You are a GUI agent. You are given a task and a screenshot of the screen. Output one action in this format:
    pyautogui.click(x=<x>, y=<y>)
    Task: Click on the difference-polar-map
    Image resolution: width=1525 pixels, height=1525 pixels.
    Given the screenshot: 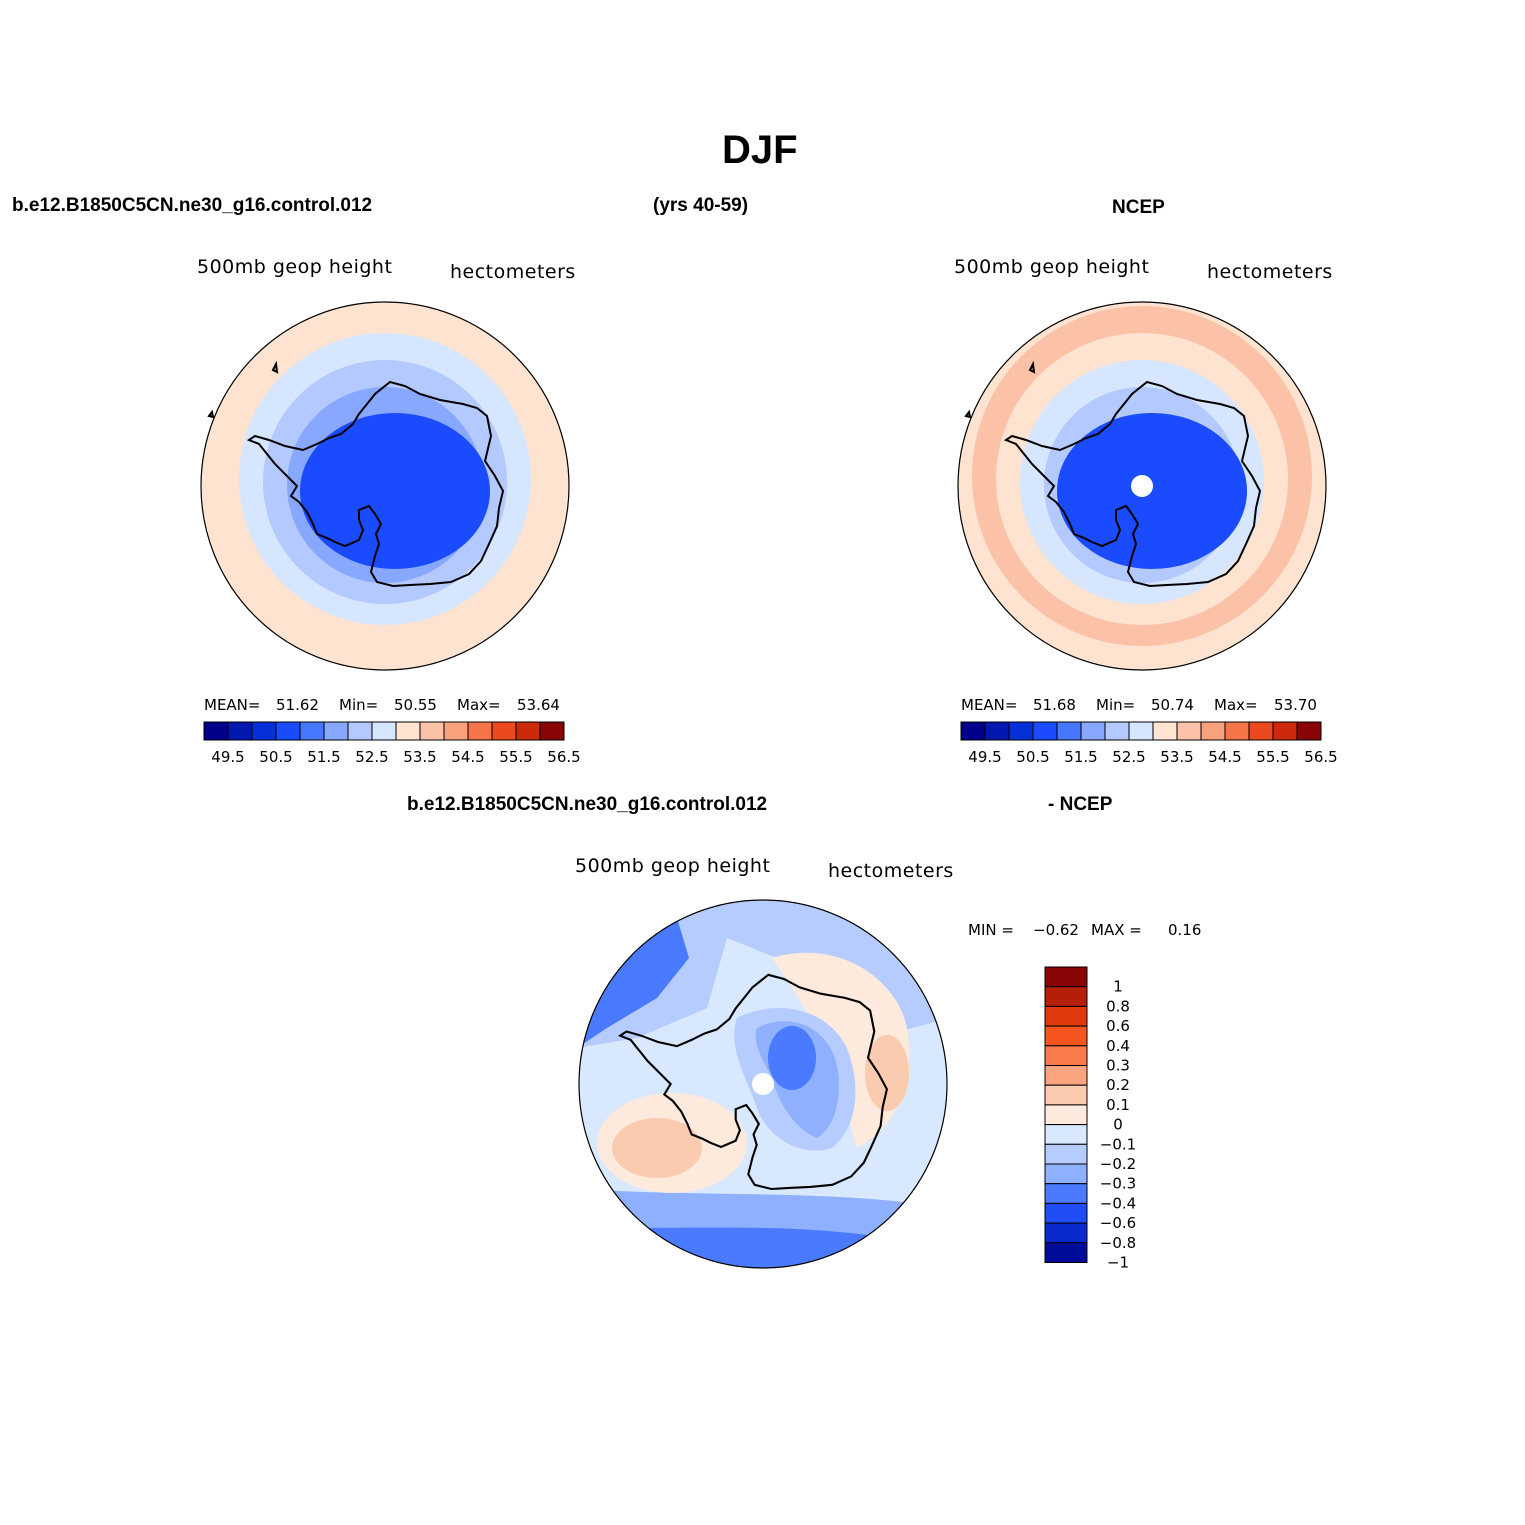 What is the action you would take?
    pyautogui.click(x=763, y=1084)
    